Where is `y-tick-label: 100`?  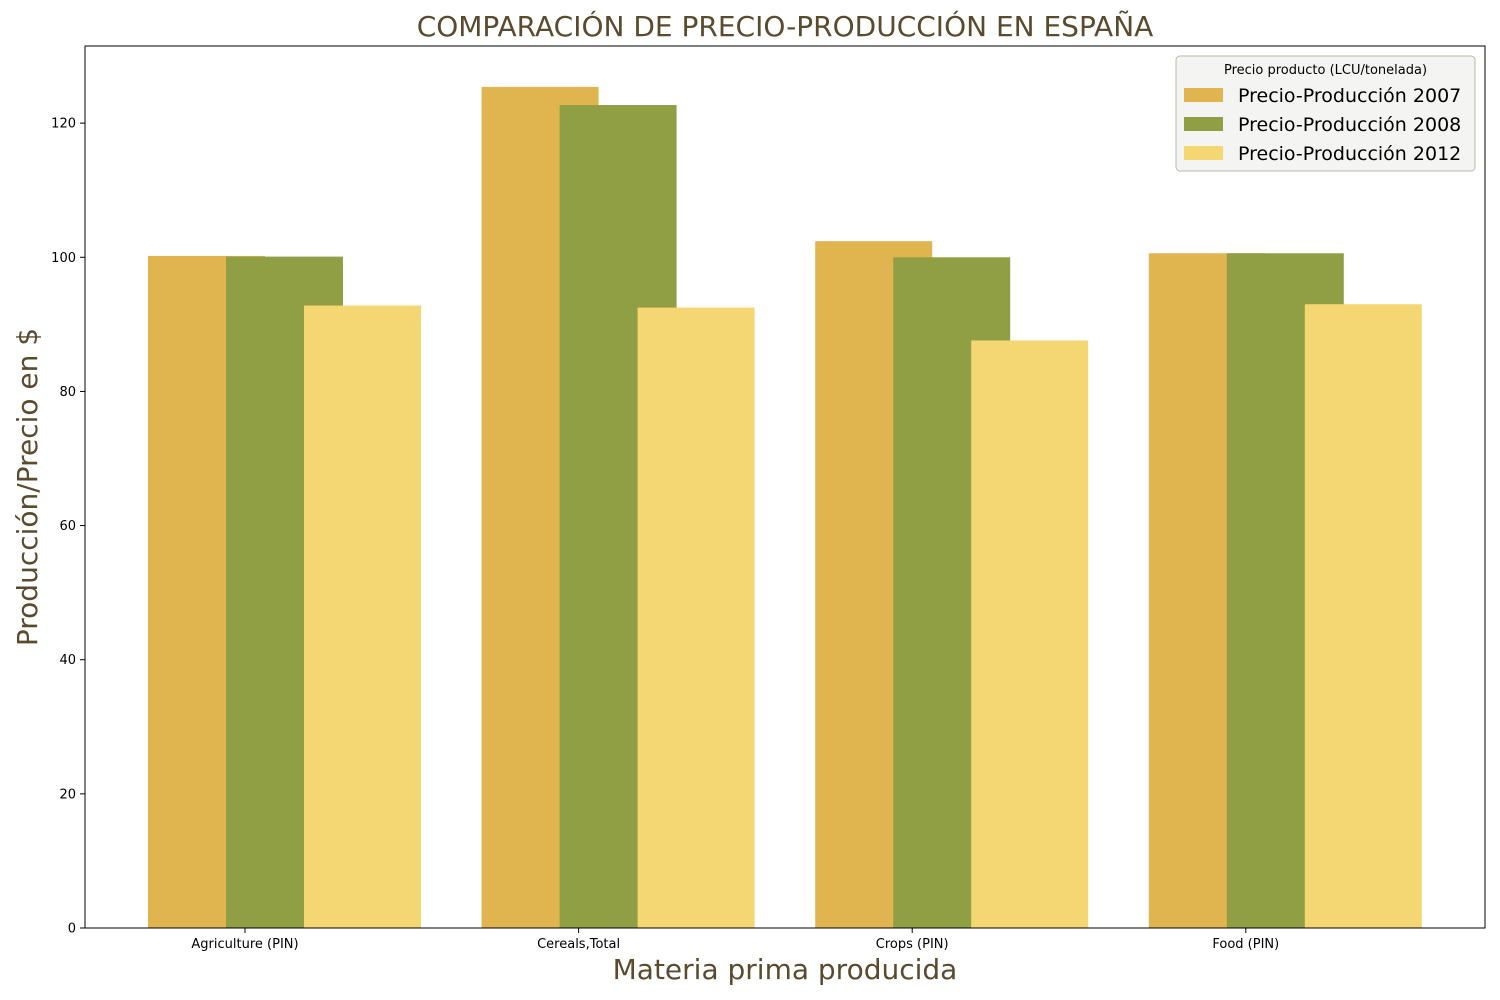 y-tick-label: 100 is located at coordinates (63, 258).